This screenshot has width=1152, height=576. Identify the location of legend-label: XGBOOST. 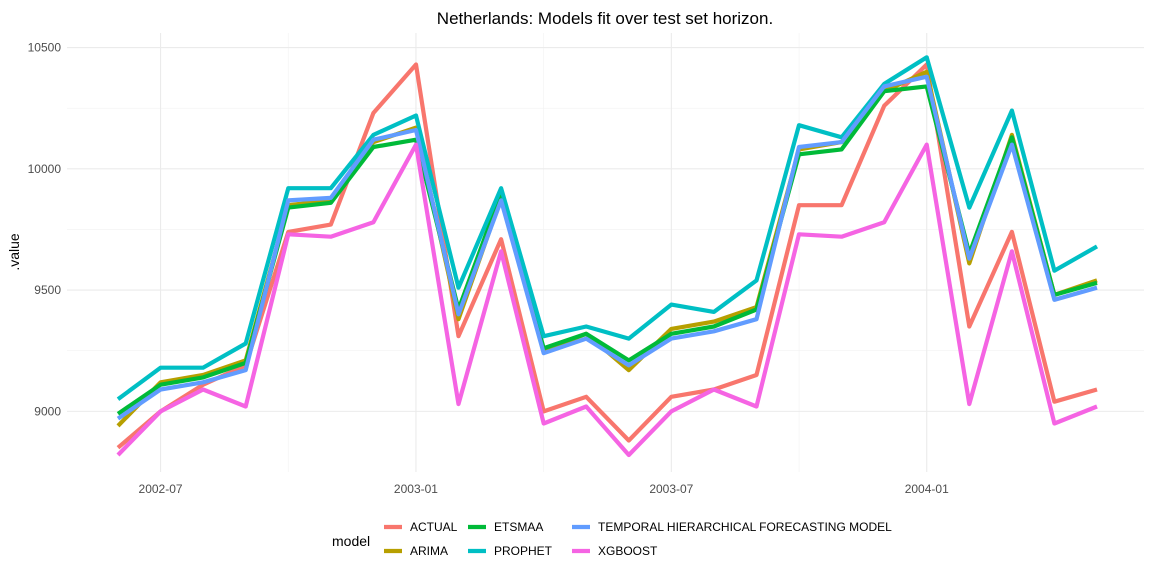
(628, 551).